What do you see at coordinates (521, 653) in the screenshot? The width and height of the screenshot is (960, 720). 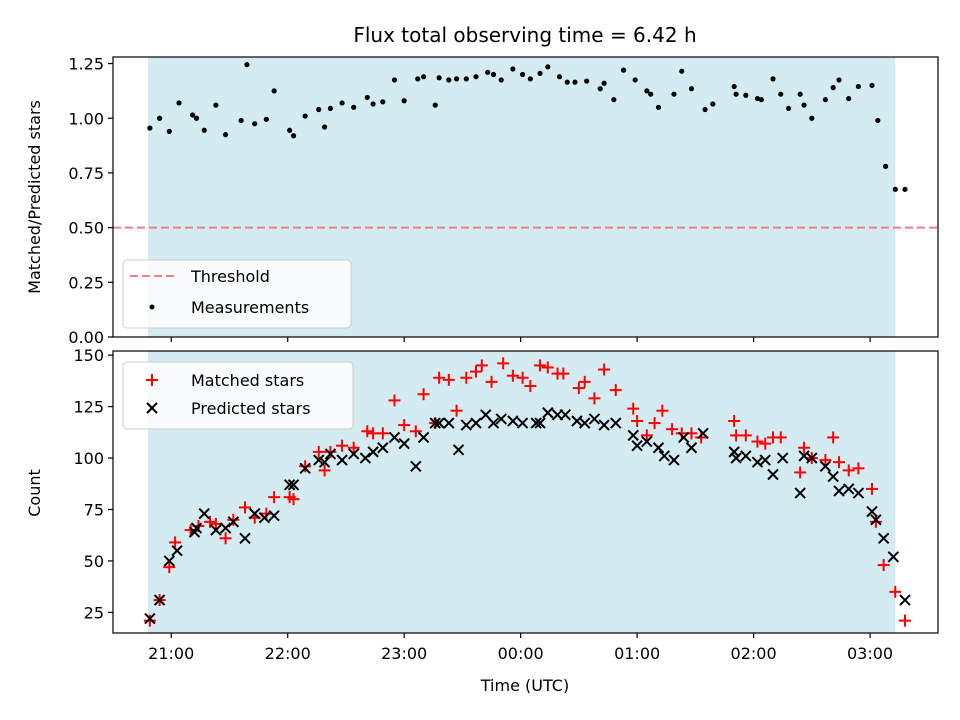 I see `x-tick-label: 00:00` at bounding box center [521, 653].